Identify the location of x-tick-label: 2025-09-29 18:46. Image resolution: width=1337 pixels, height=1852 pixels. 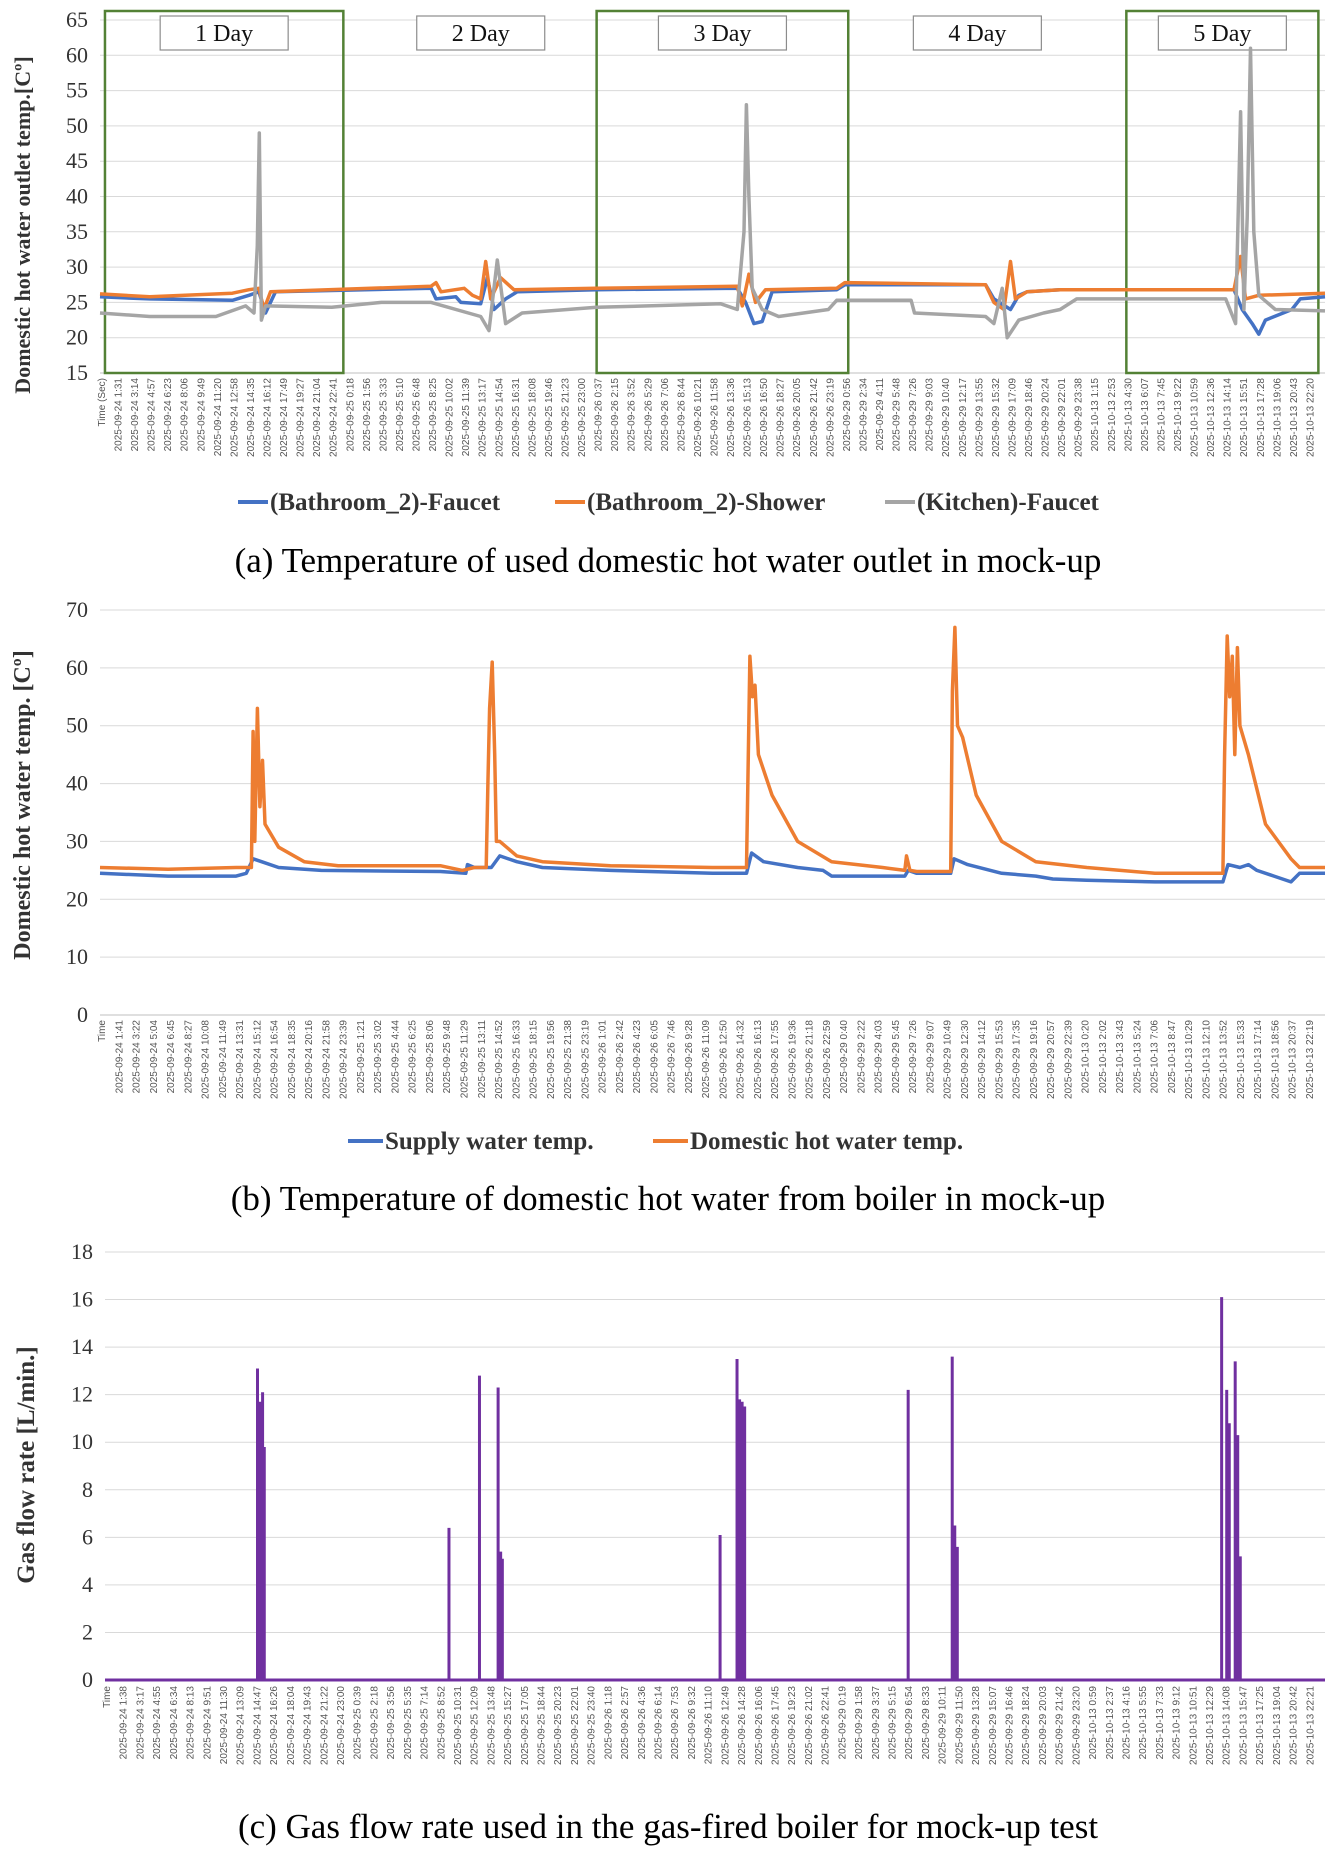
(1029, 417).